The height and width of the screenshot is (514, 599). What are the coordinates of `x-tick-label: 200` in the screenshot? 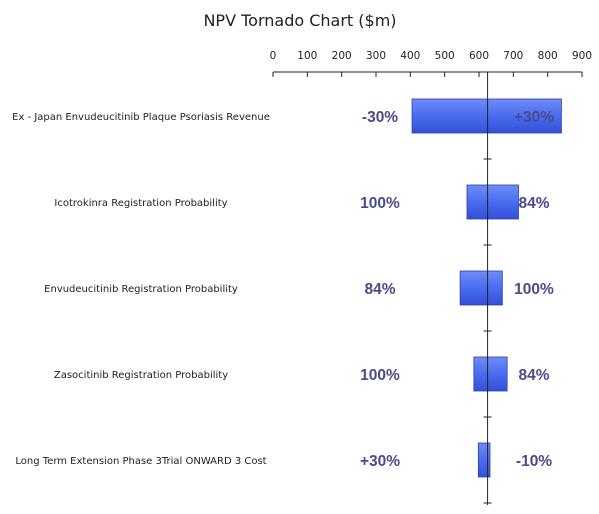 It's located at (342, 56).